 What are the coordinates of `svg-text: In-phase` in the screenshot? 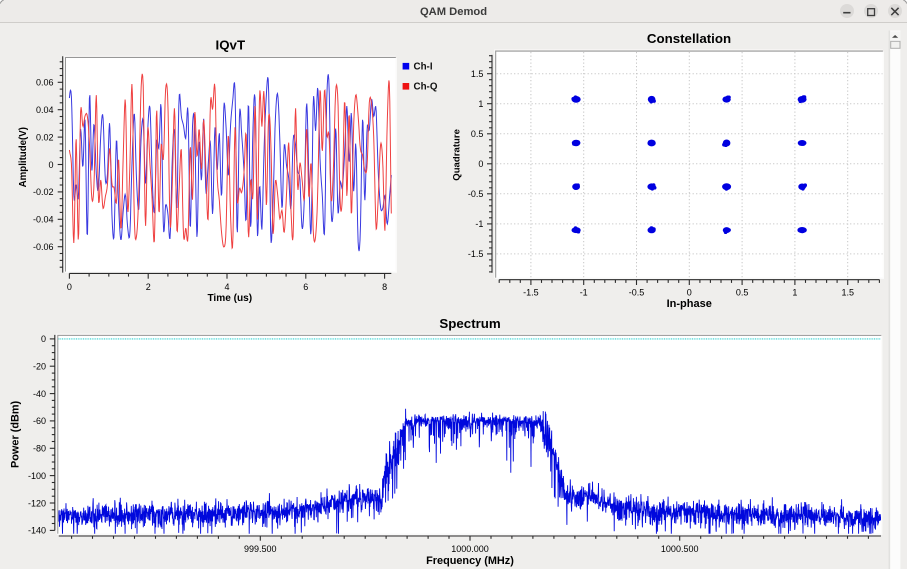 It's located at (689, 304).